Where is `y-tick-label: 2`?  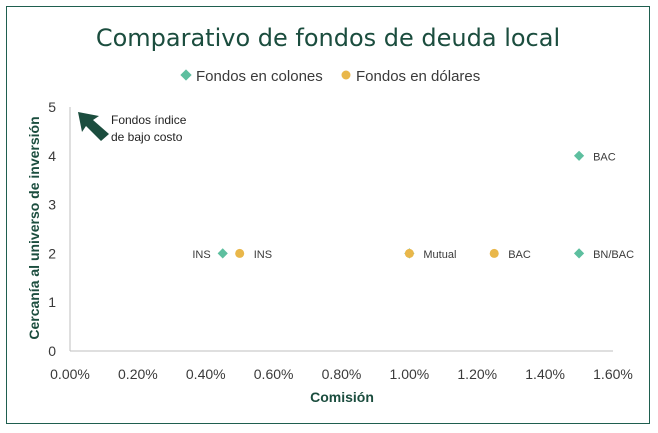
y-tick-label: 2 is located at coordinates (52, 253).